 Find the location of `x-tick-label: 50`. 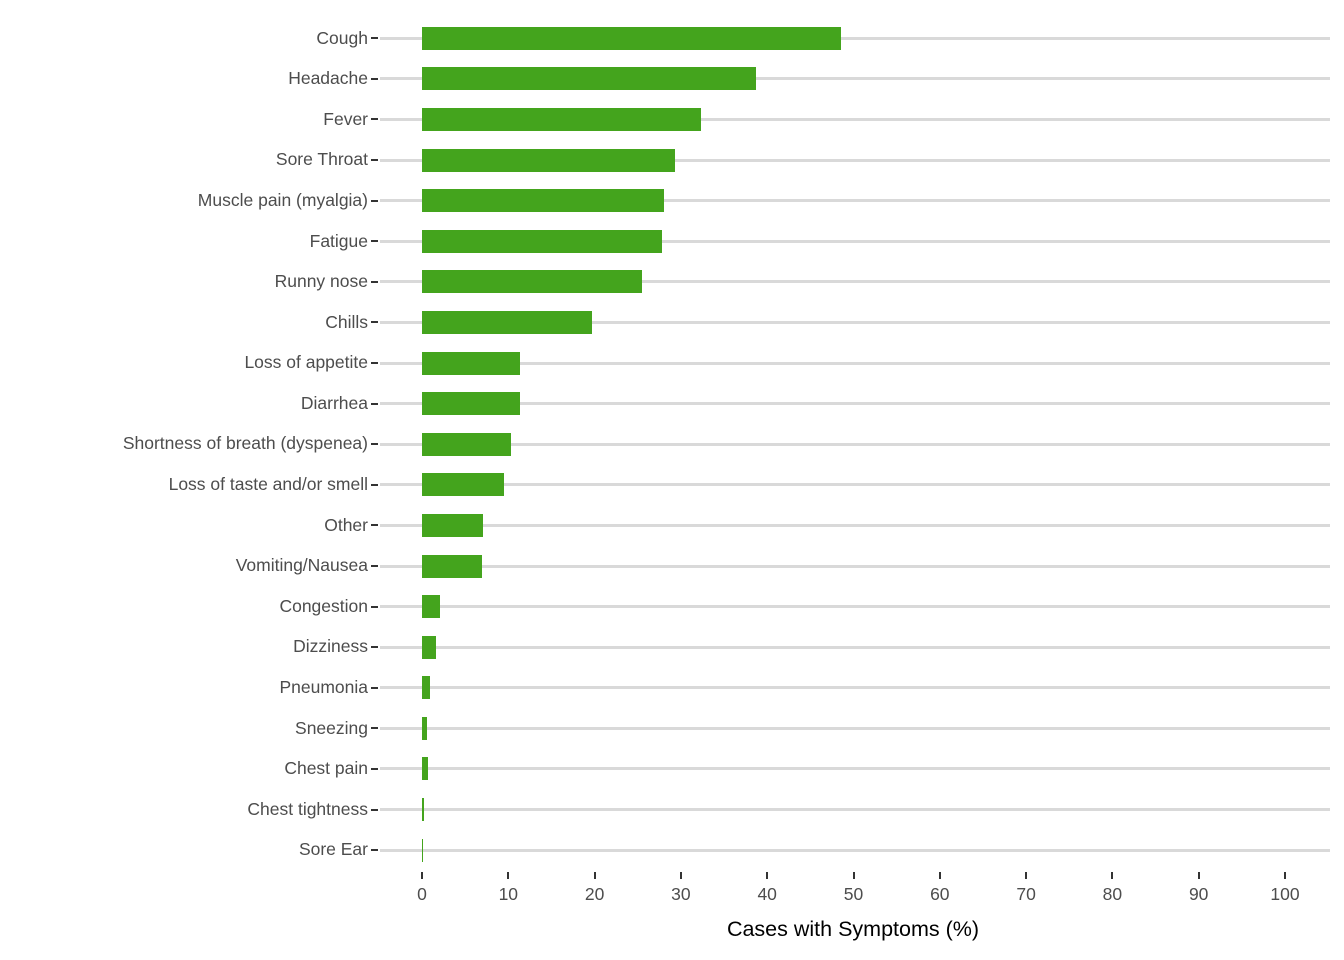

x-tick-label: 50 is located at coordinates (853, 894).